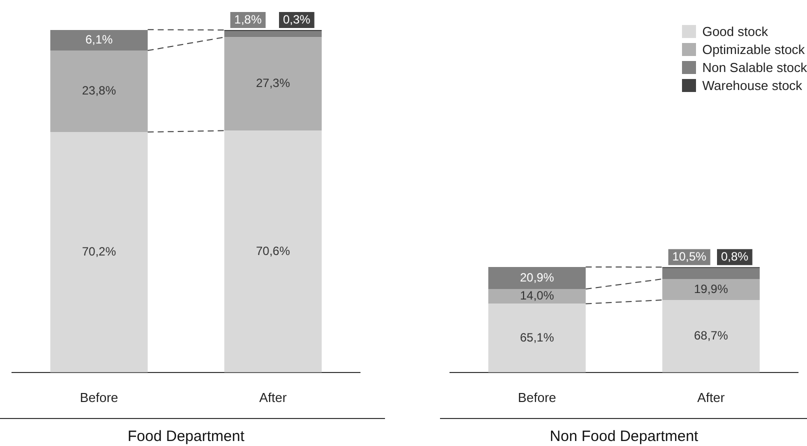 The width and height of the screenshot is (807, 446). I want to click on x-axis-title: Non Food Department, so click(625, 437).